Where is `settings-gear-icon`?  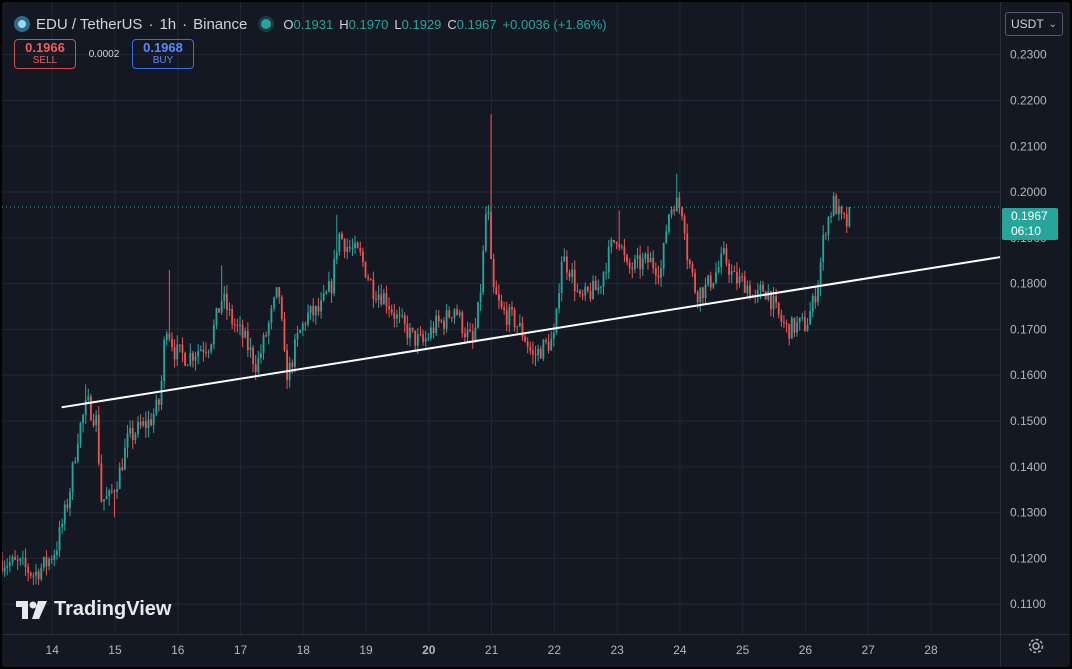 settings-gear-icon is located at coordinates (1036, 646).